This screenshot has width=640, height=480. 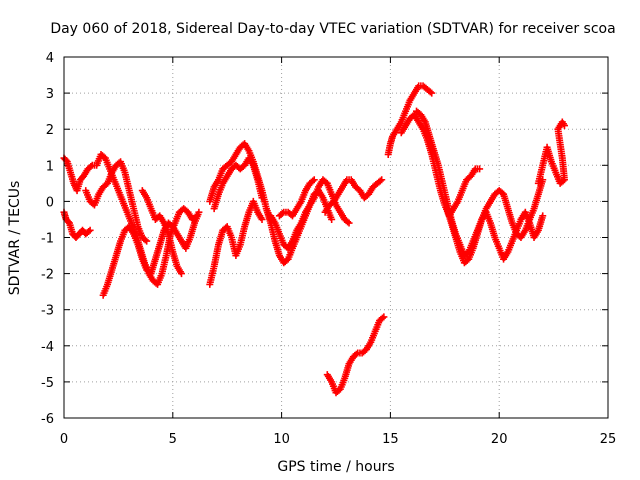 I want to click on x-tick-label: 20, so click(x=499, y=439).